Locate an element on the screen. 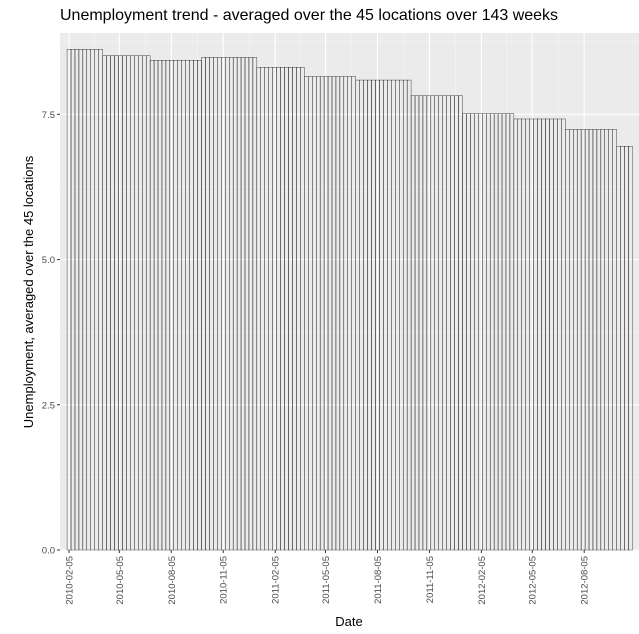  x-tick-label: 2010-05-05 is located at coordinates (120, 580).